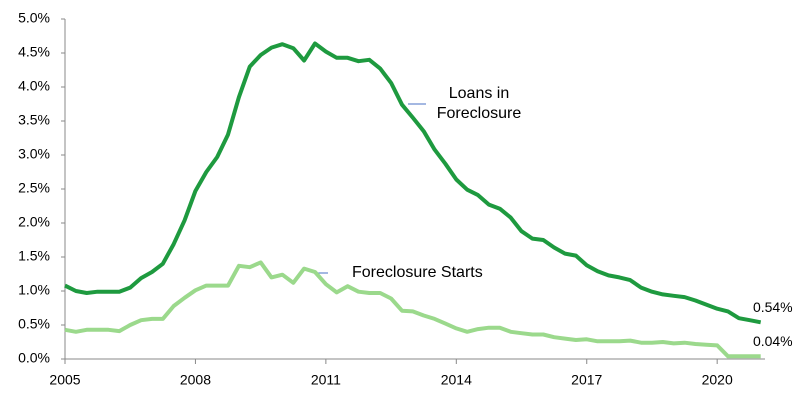 The width and height of the screenshot is (800, 393). Describe the element at coordinates (34, 324) in the screenshot. I see `y-tick-label: 0.5%` at that location.